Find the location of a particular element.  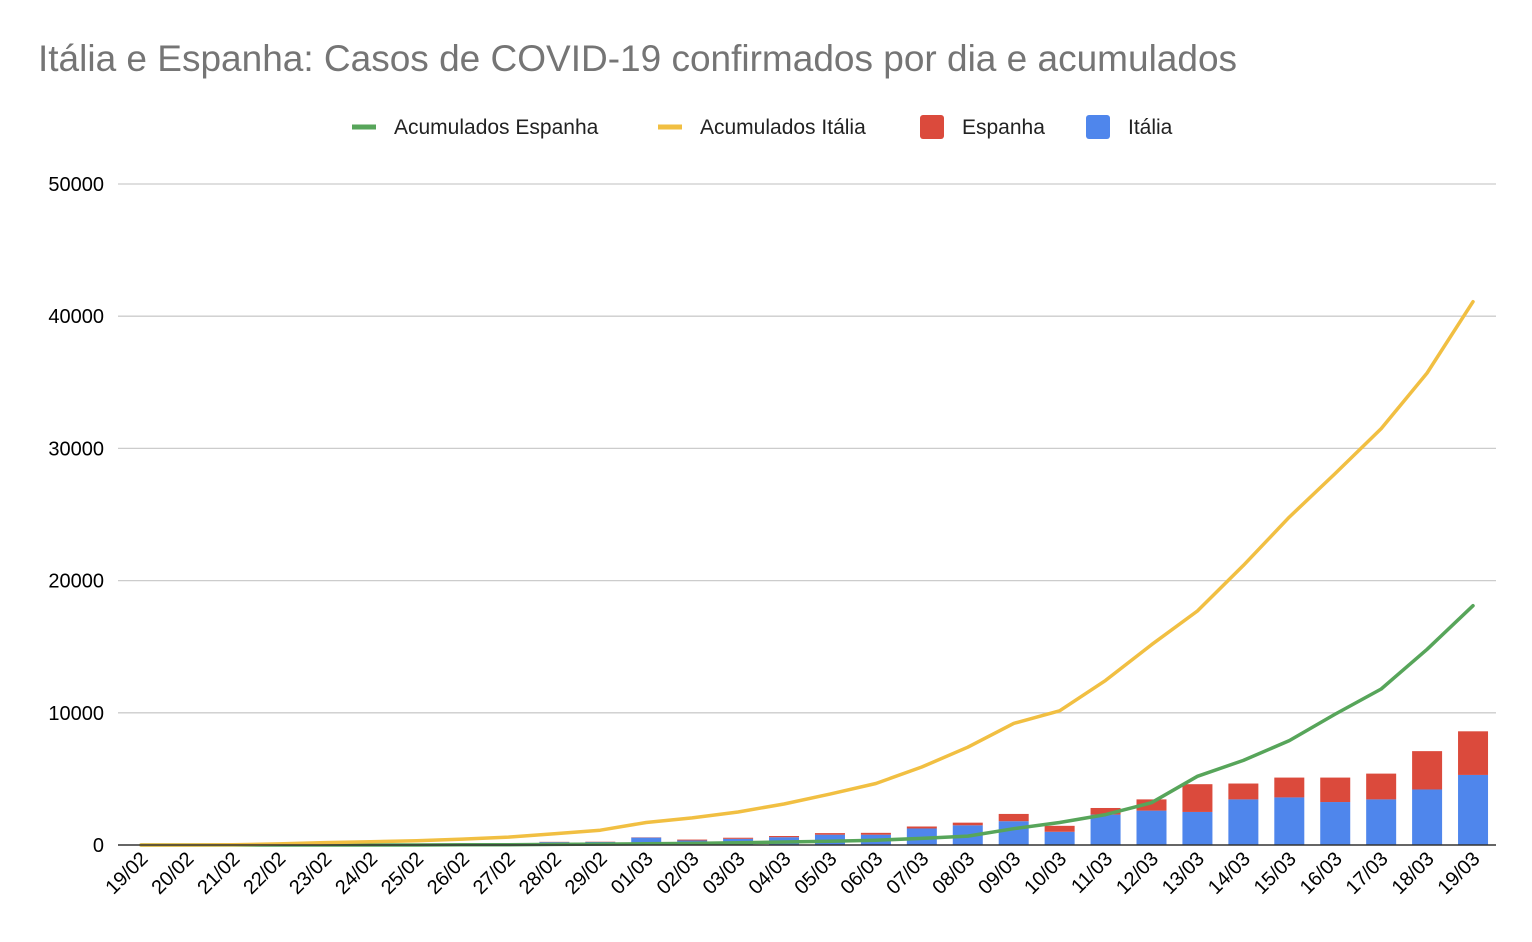

x-tick-label: 03/03 is located at coordinates (724, 873).